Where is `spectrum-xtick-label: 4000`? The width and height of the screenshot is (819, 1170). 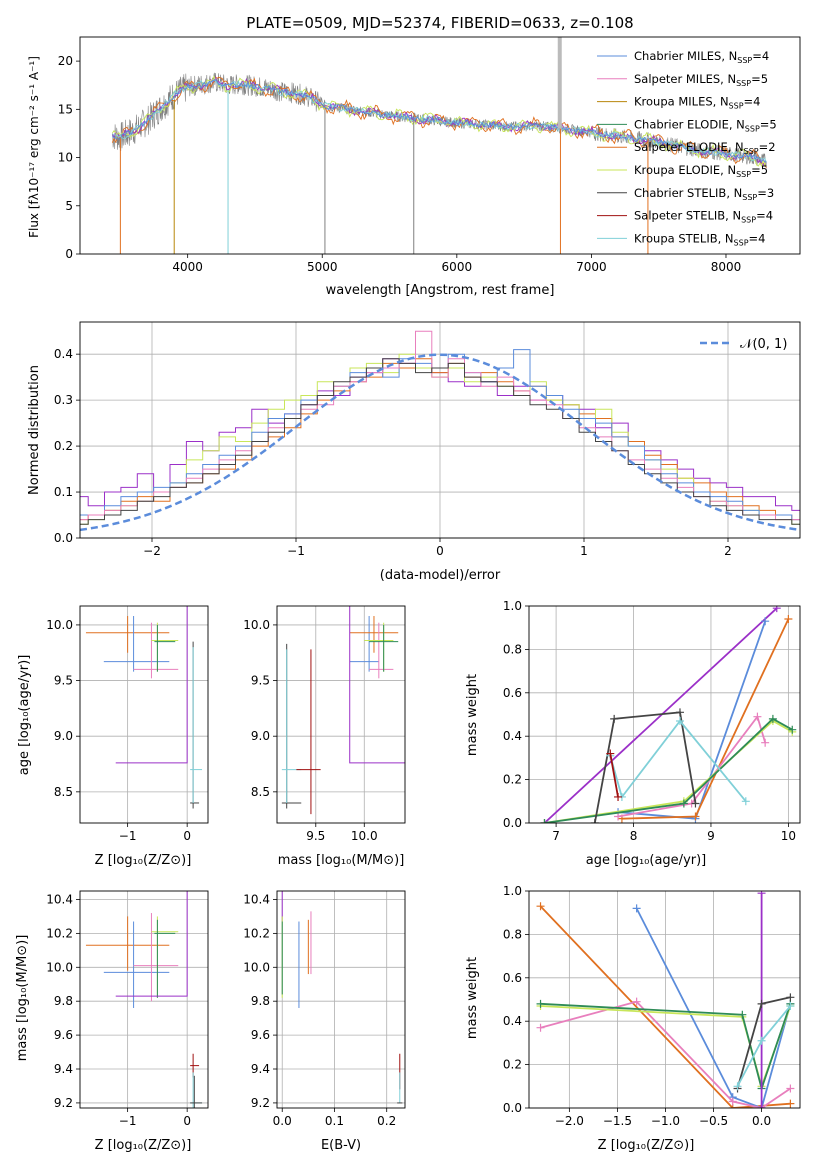 spectrum-xtick-label: 4000 is located at coordinates (187, 267).